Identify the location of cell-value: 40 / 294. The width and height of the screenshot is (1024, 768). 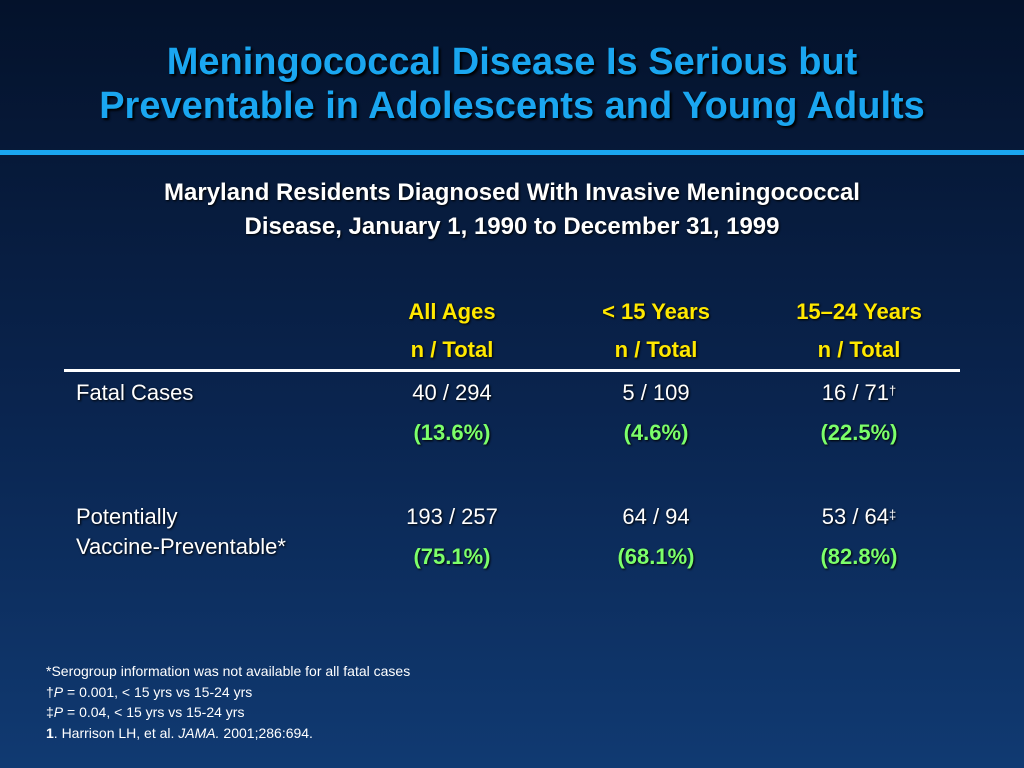
(452, 392).